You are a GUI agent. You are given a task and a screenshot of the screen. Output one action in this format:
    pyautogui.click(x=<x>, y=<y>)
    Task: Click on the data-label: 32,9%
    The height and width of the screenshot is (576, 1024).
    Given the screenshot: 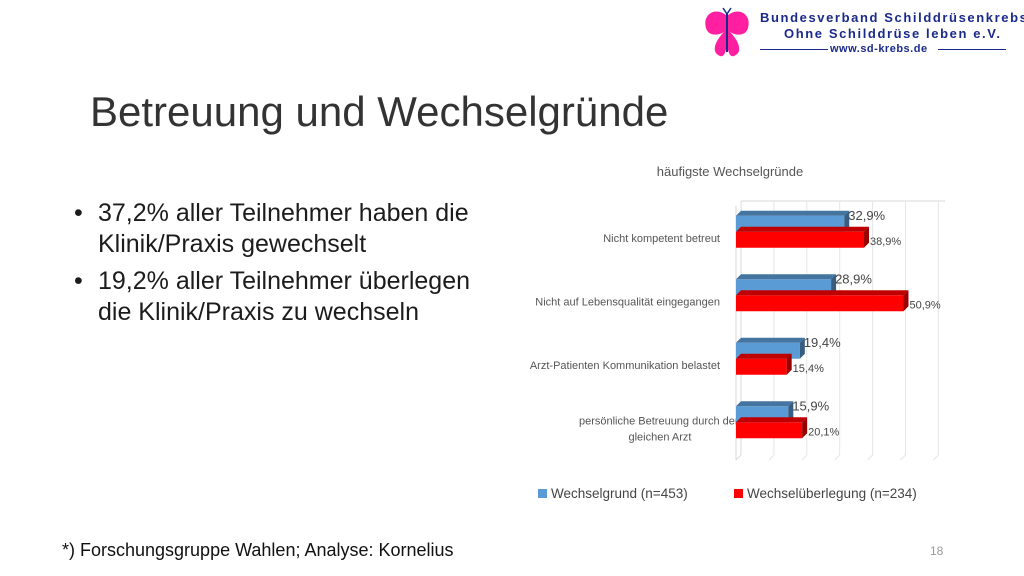 What is the action you would take?
    pyautogui.click(x=866, y=215)
    